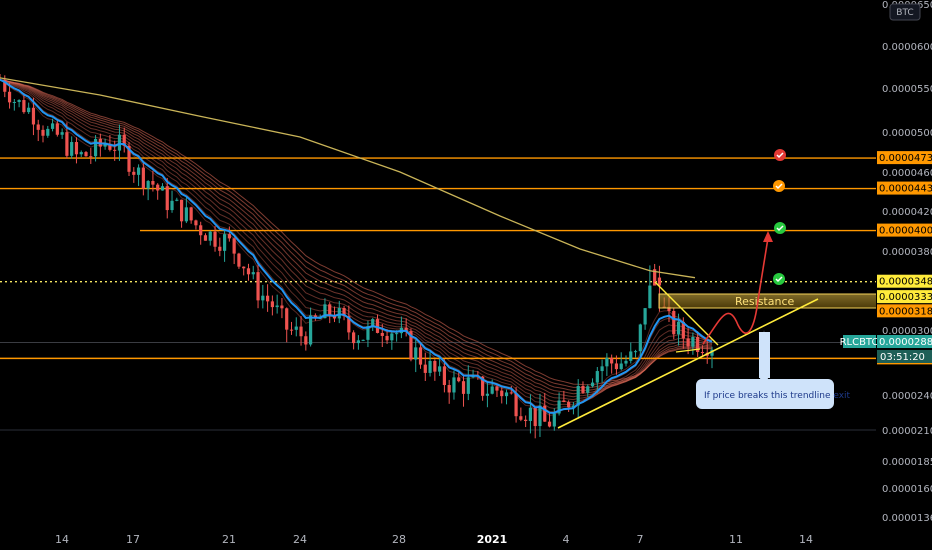 This screenshot has height=550, width=932. I want to click on symbol-label: RLCBTC, so click(859, 342).